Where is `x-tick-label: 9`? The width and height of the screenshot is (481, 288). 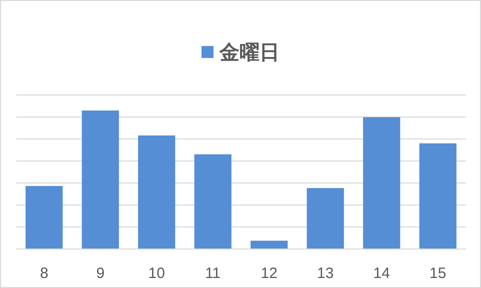 x-tick-label: 9 is located at coordinates (100, 273).